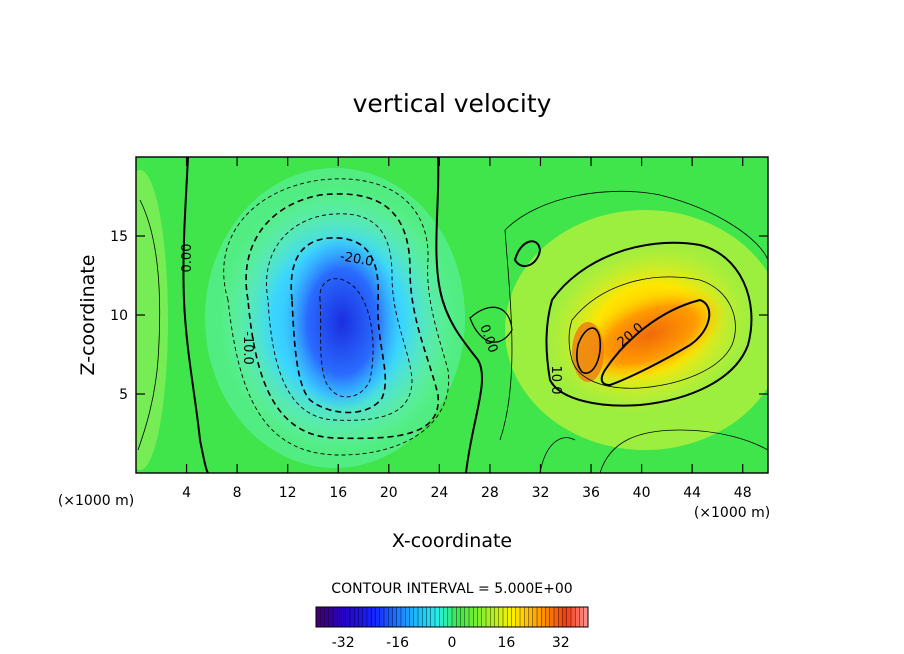 The image size is (904, 654). Describe the element at coordinates (343, 643) in the screenshot. I see `colorbar-tick-label: -32` at that location.